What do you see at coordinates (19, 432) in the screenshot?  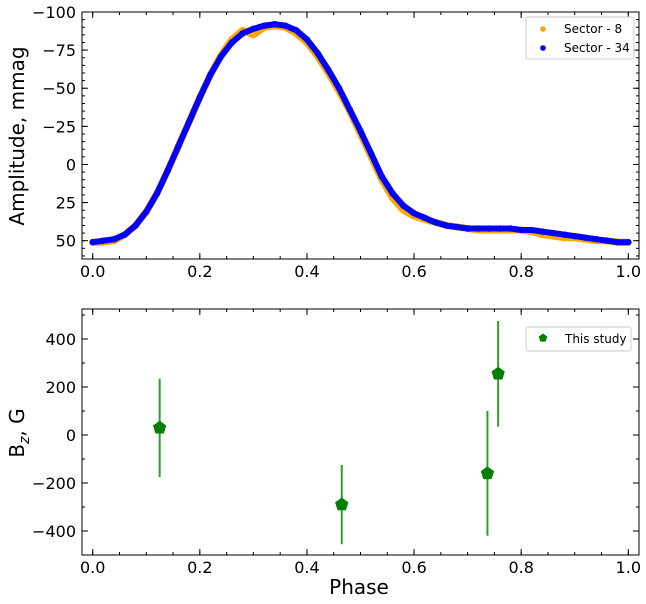 I see `bottom-y-axis-label: Bz, G` at bounding box center [19, 432].